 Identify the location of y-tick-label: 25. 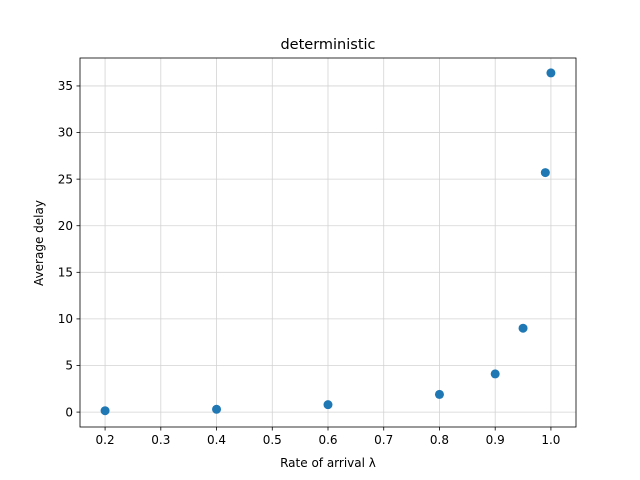
(65, 179).